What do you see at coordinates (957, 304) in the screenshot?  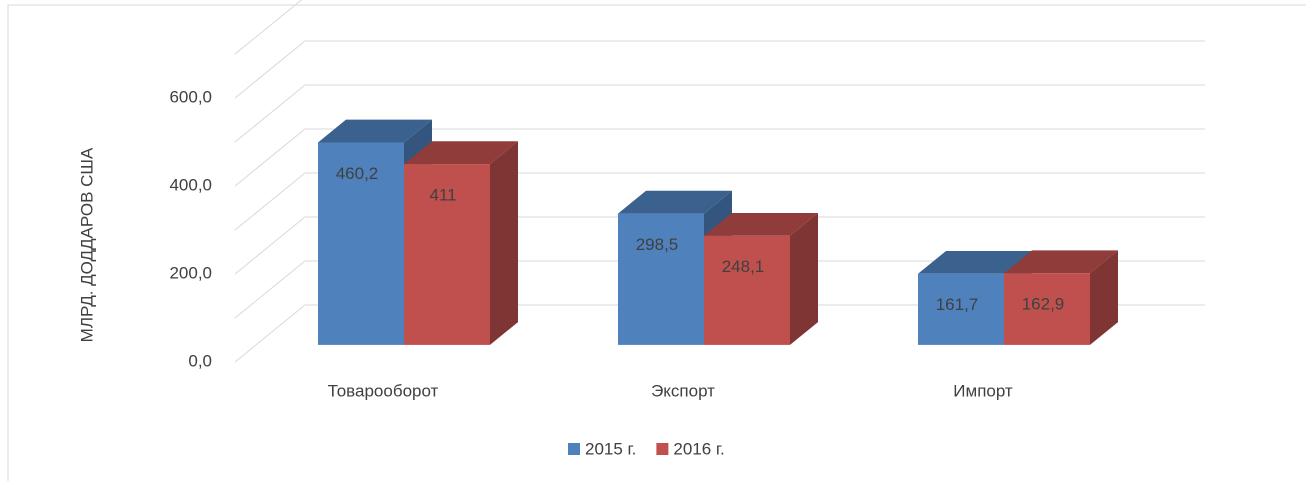 I see `data-label: 161,7` at bounding box center [957, 304].